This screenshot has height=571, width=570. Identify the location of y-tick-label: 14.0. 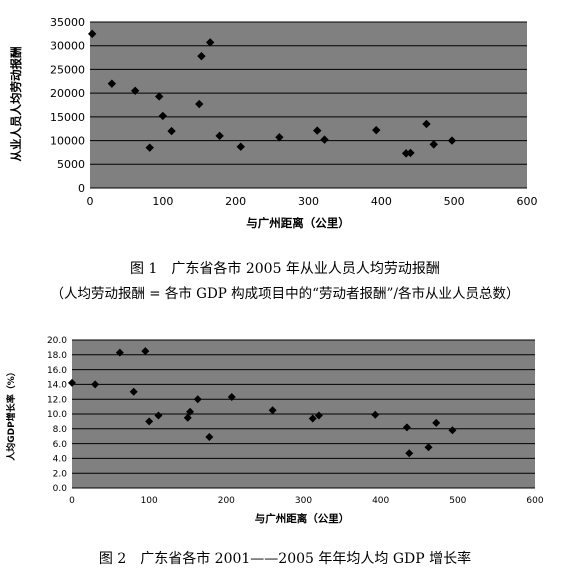
(57, 386).